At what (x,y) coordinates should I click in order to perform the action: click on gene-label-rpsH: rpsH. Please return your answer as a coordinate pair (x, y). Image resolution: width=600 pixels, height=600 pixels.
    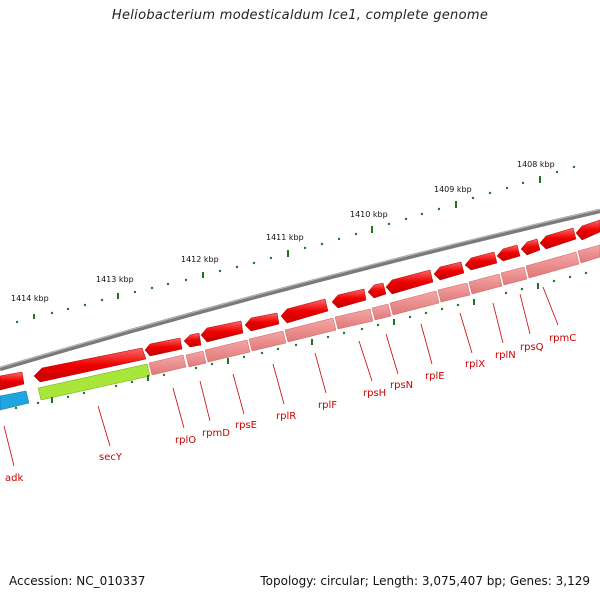
    Looking at the image, I should click on (374, 393).